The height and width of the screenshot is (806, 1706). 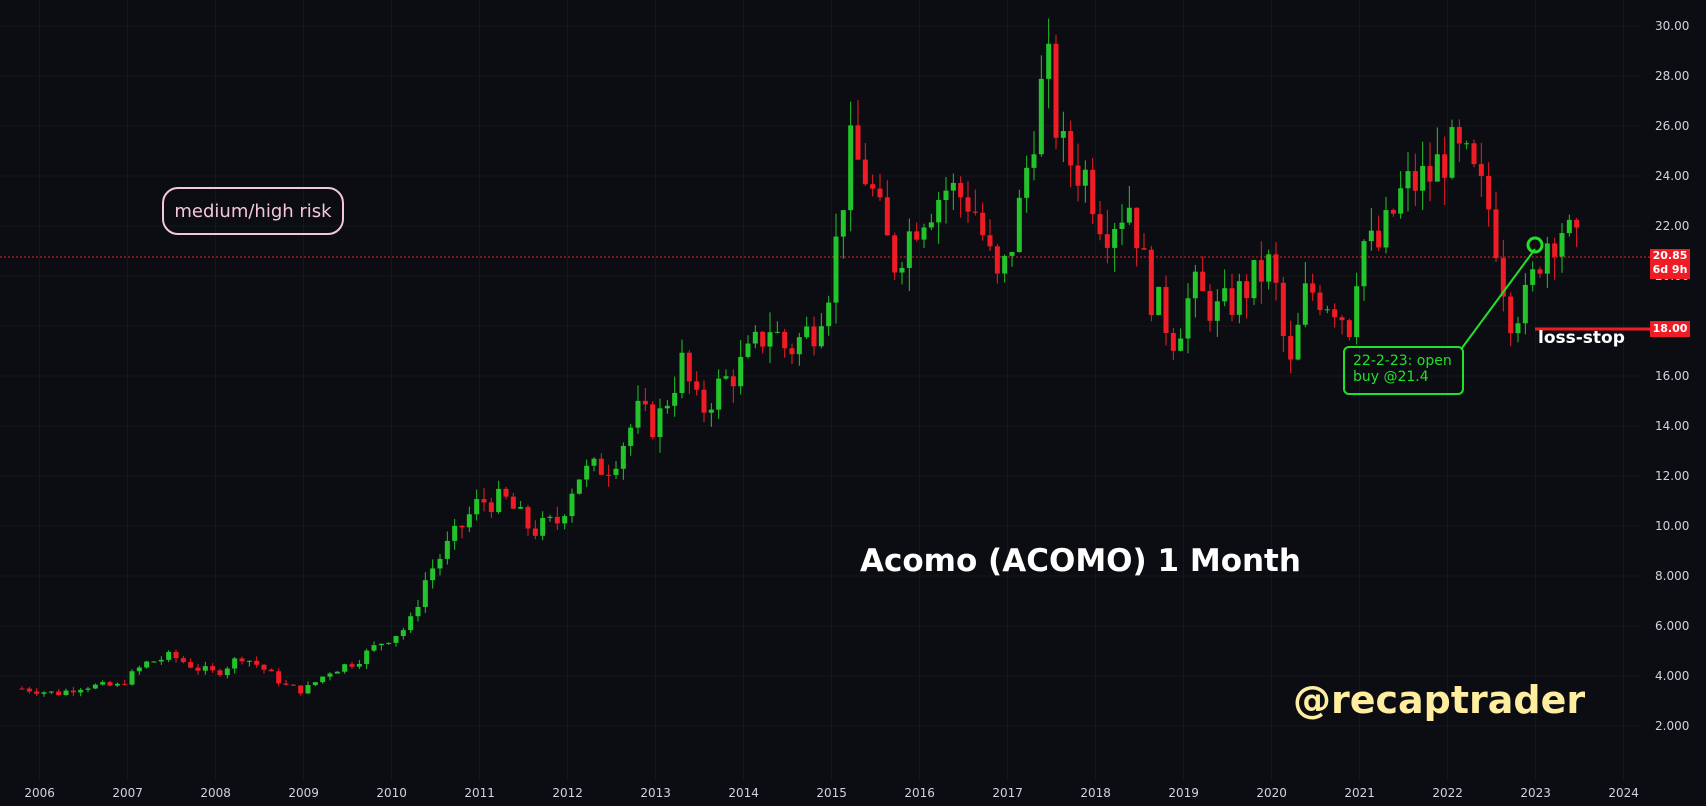 What do you see at coordinates (1672, 26) in the screenshot?
I see `y-tick-label: 30.00` at bounding box center [1672, 26].